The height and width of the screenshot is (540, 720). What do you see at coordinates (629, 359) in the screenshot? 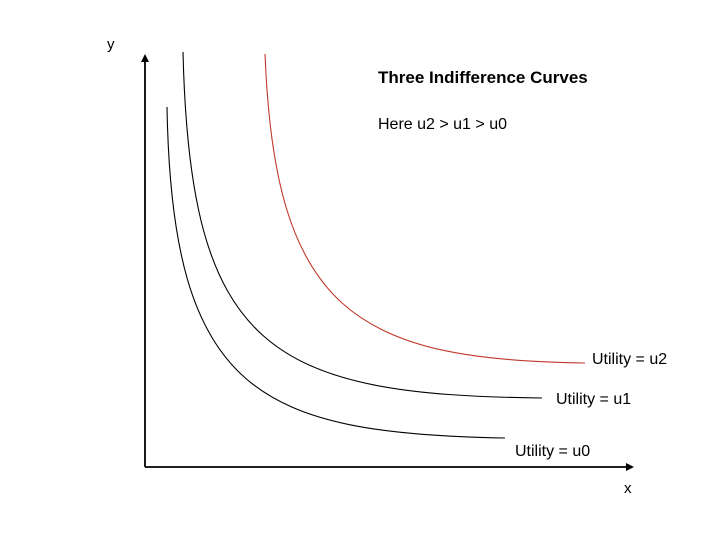
I see `curve-label-u2: Utility = u2` at bounding box center [629, 359].